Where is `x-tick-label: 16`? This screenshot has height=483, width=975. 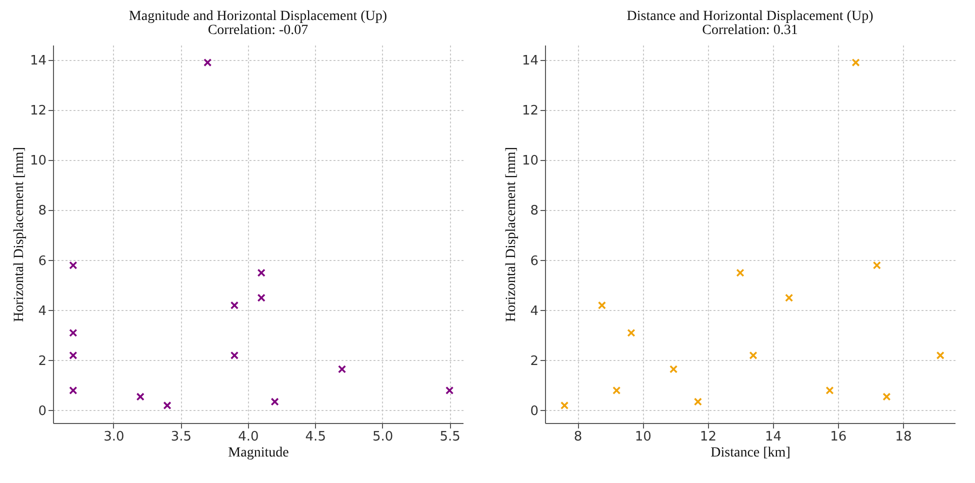 x-tick-label: 16 is located at coordinates (838, 437).